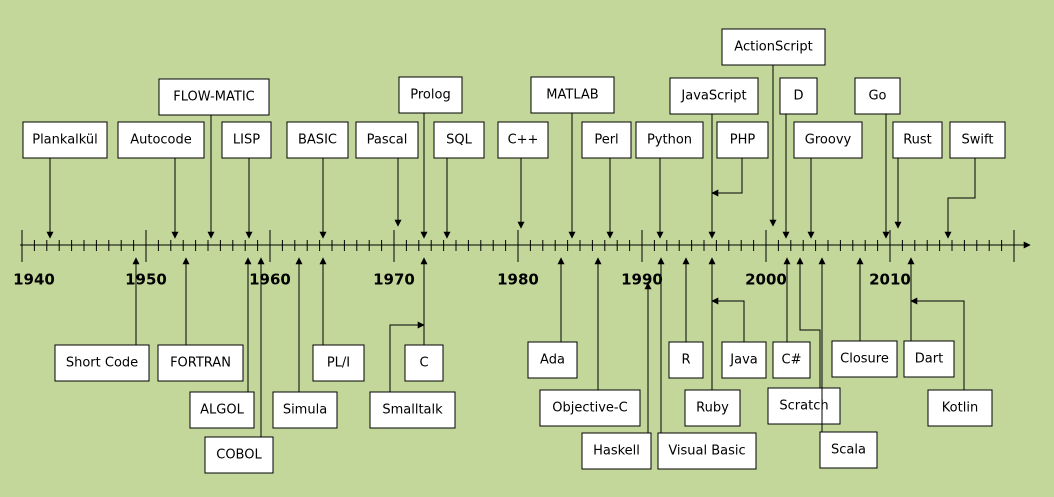 The image size is (1054, 497). I want to click on language-label: Dart, so click(929, 359).